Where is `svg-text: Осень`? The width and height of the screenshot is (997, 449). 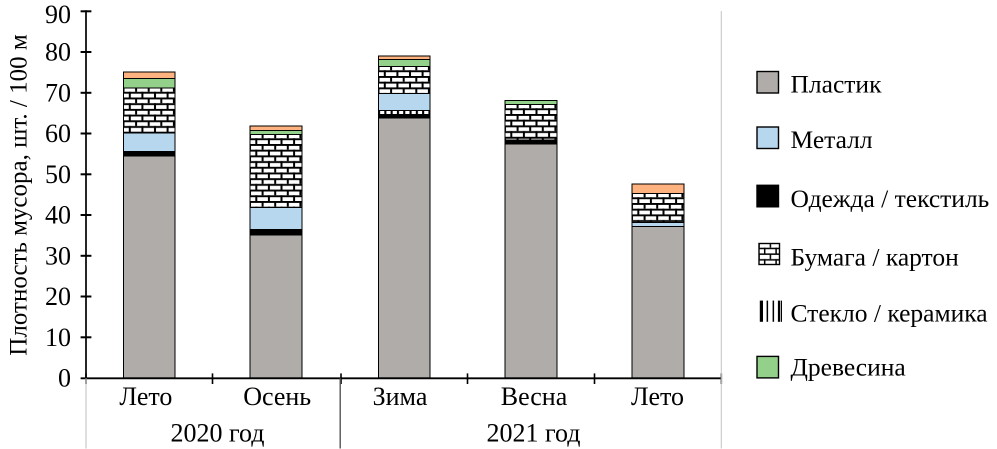
svg-text: Осень is located at coordinates (277, 396).